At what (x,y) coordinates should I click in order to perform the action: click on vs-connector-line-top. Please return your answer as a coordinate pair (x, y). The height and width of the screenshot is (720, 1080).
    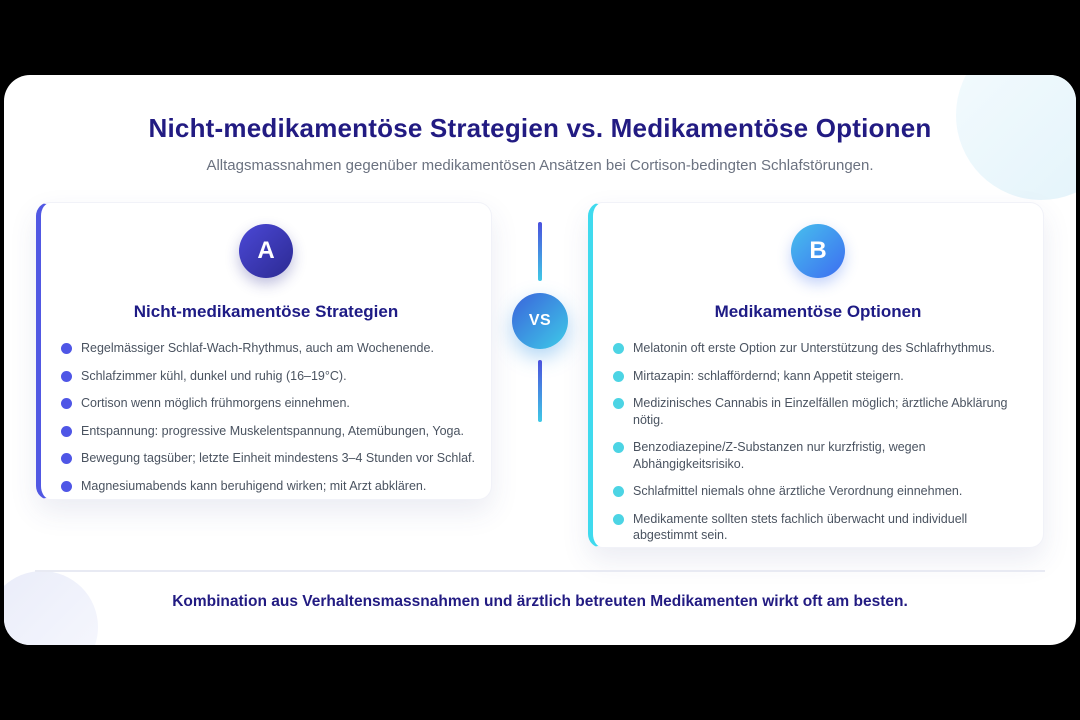
    Looking at the image, I should click on (540, 251).